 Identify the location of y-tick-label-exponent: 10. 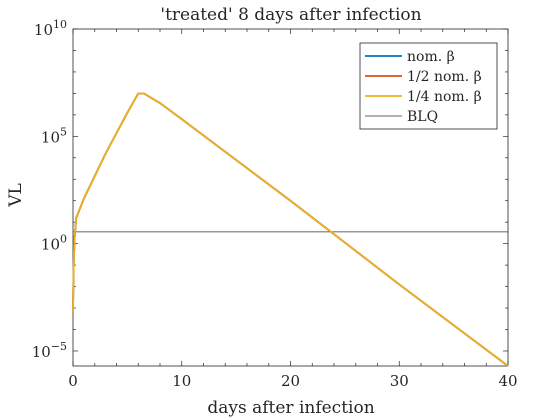
(60, 24).